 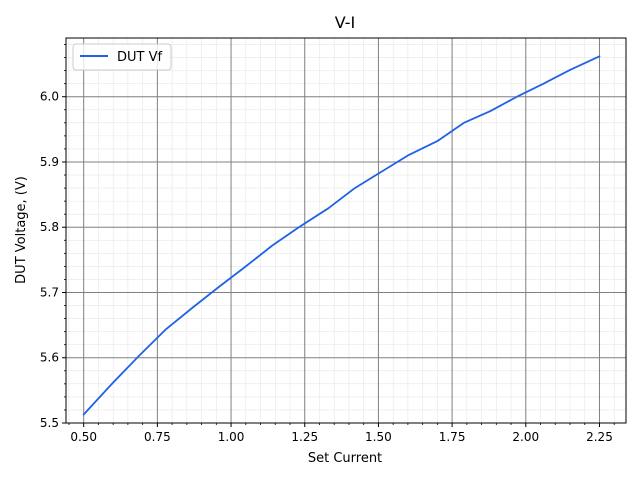 What do you see at coordinates (49, 423) in the screenshot?
I see `y-tick-label: 5.5` at bounding box center [49, 423].